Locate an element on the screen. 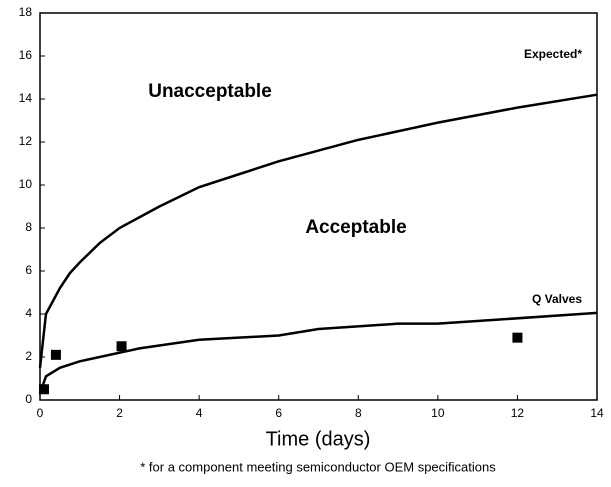 The height and width of the screenshot is (487, 611). x-tick-label: 12 is located at coordinates (518, 413).